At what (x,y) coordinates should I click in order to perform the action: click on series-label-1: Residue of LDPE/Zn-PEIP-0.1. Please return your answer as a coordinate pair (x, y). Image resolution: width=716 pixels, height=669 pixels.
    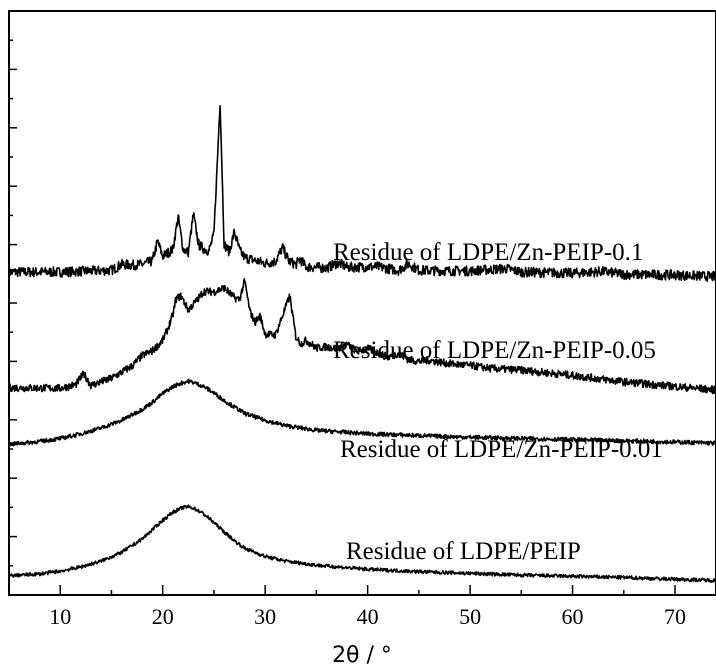
    Looking at the image, I should click on (488, 252).